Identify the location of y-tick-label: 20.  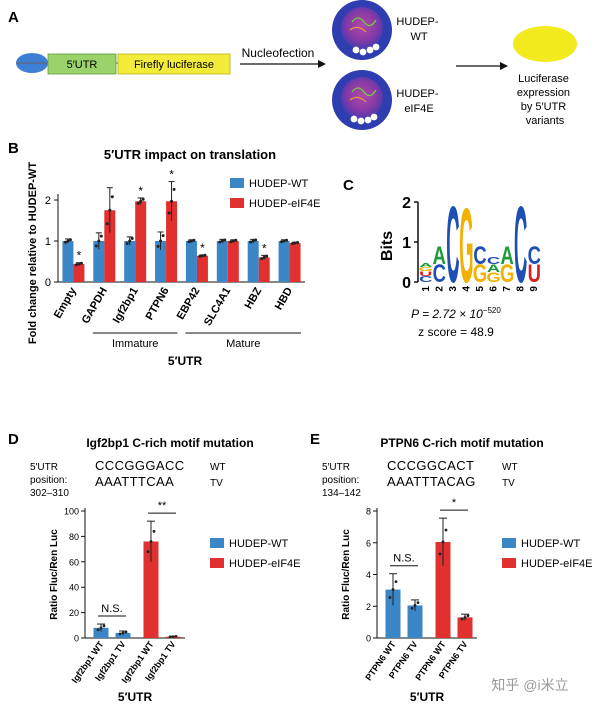
(74, 613).